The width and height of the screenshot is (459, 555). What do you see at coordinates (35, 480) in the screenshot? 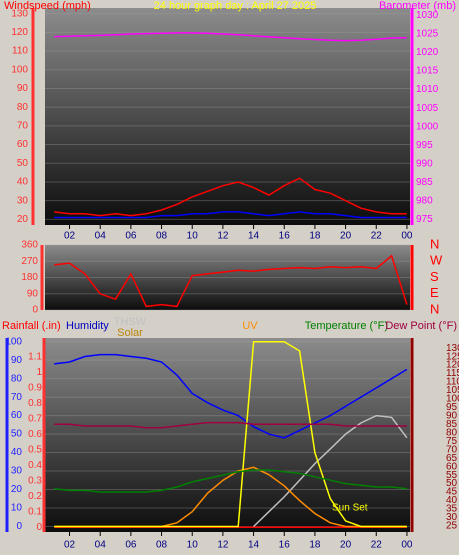
I see `y3-tick-label: 0.3` at bounding box center [35, 480].